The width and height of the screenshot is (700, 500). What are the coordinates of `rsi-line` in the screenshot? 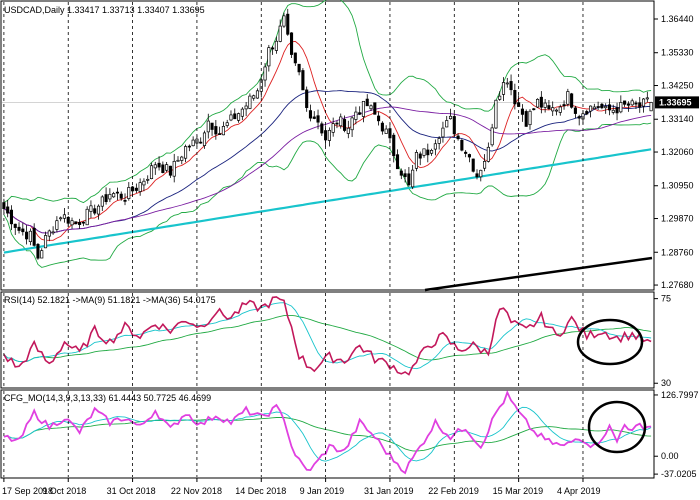 It's located at (327, 336).